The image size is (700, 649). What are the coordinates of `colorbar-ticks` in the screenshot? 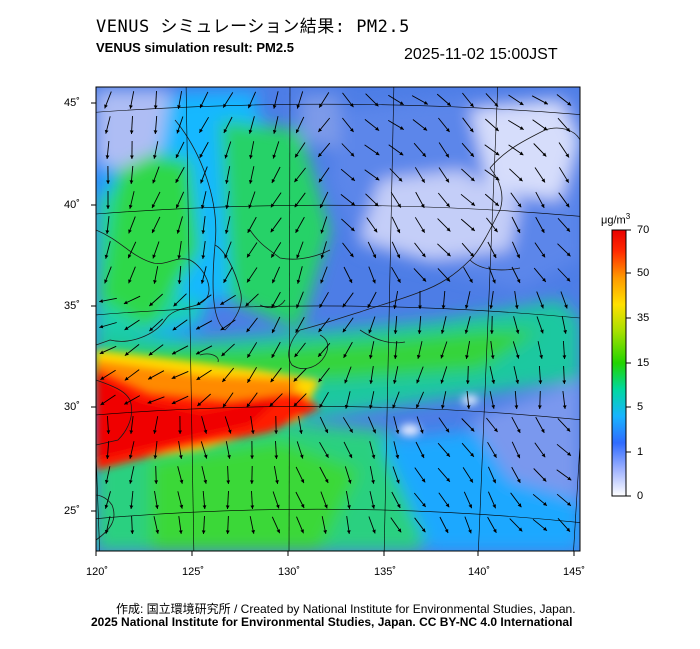 It's located at (628, 363).